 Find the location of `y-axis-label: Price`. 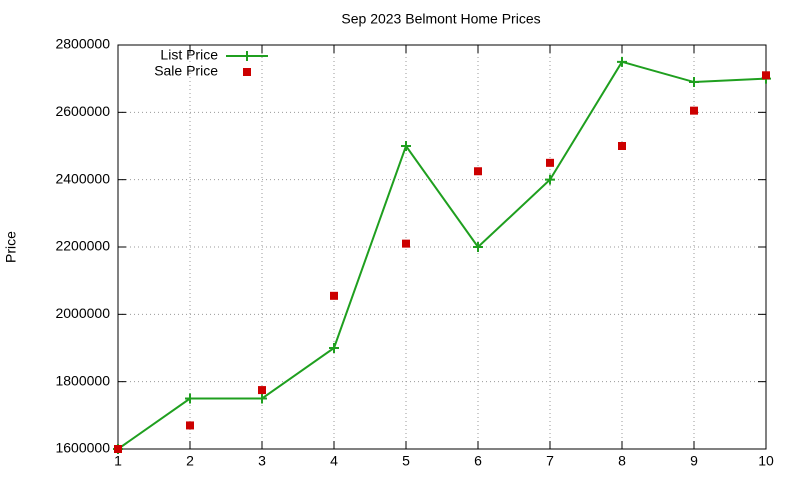

y-axis-label: Price is located at coordinates (11, 247).